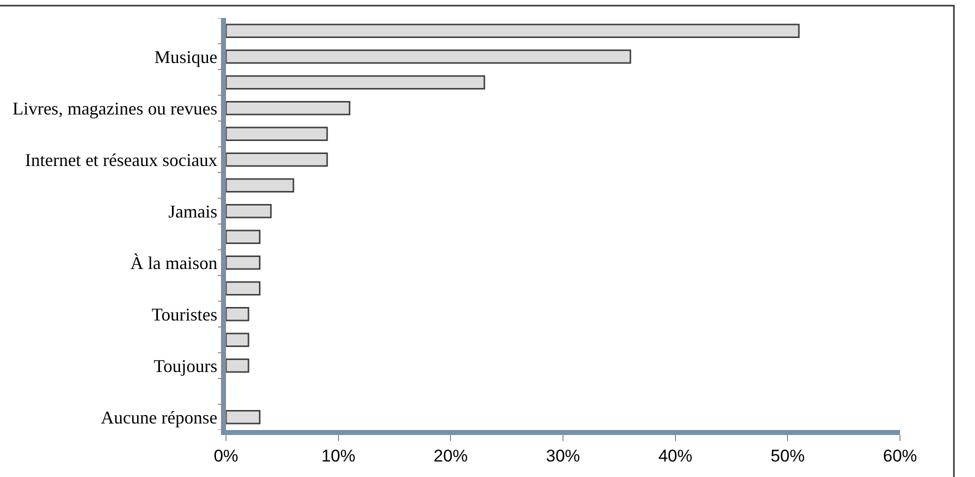 The height and width of the screenshot is (477, 975). I want to click on y-tick-label: Livres, magazines ou revues, so click(115, 108).